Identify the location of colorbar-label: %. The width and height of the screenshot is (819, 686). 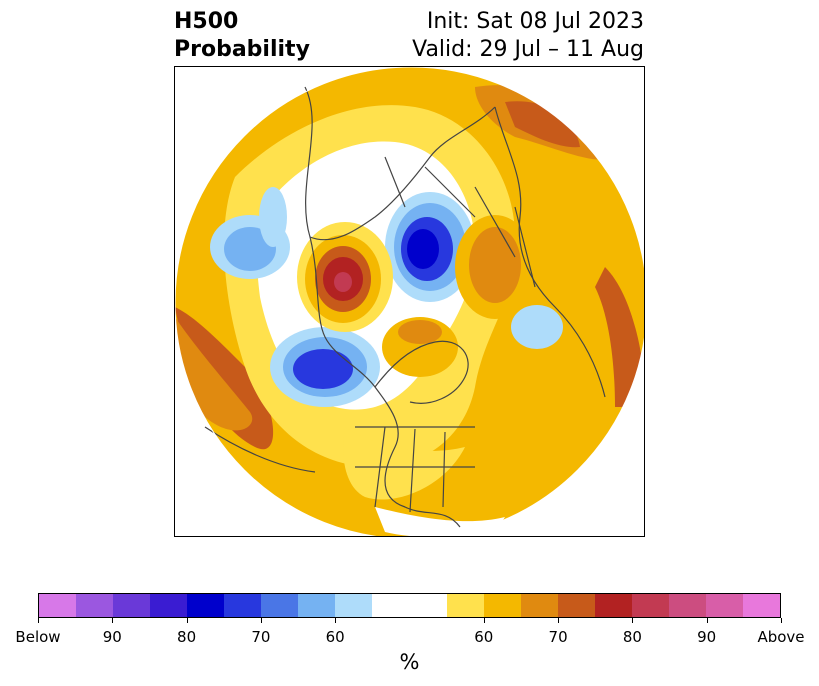
(409, 662).